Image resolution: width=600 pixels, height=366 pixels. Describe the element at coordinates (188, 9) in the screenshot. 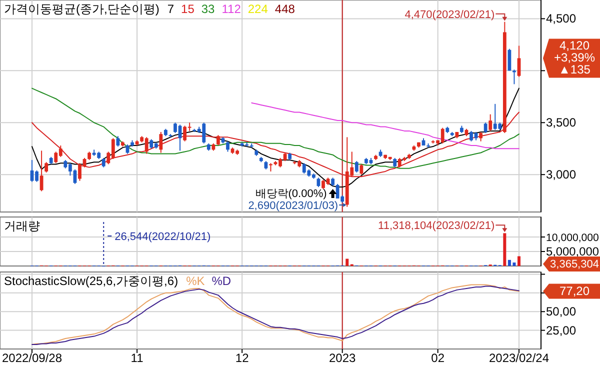

I see `text: 15` at that location.